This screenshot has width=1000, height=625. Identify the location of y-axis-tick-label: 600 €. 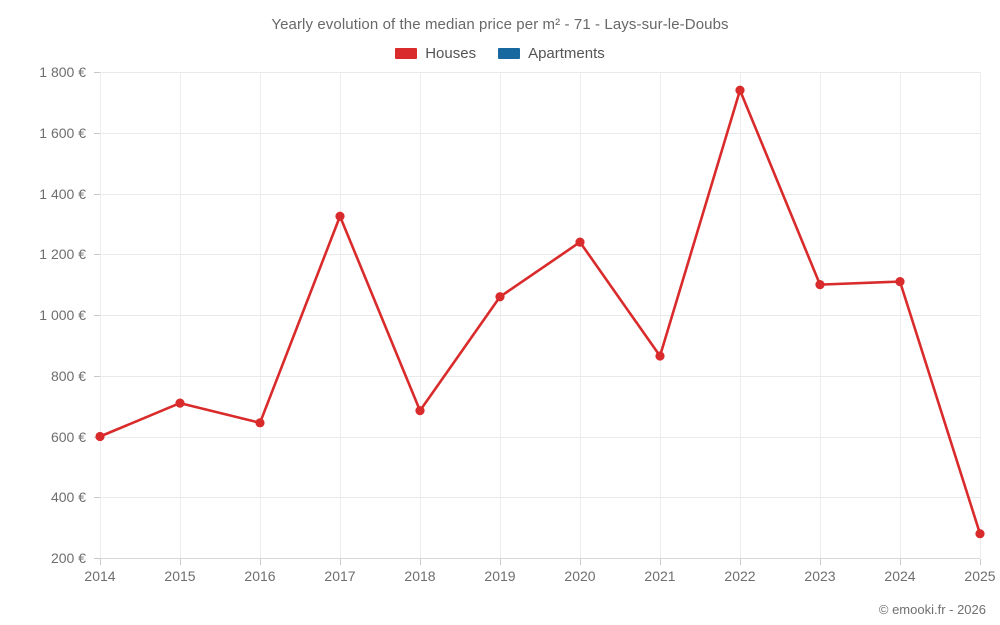
(68, 436).